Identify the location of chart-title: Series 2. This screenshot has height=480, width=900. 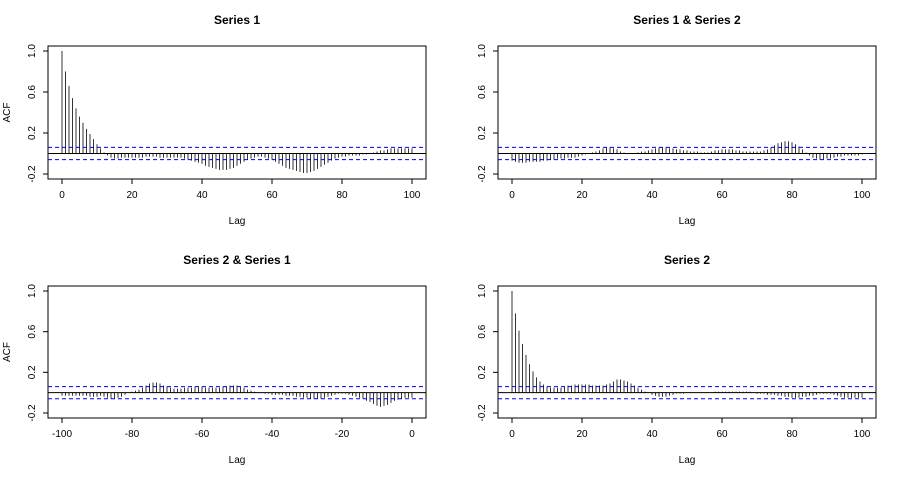
(687, 260).